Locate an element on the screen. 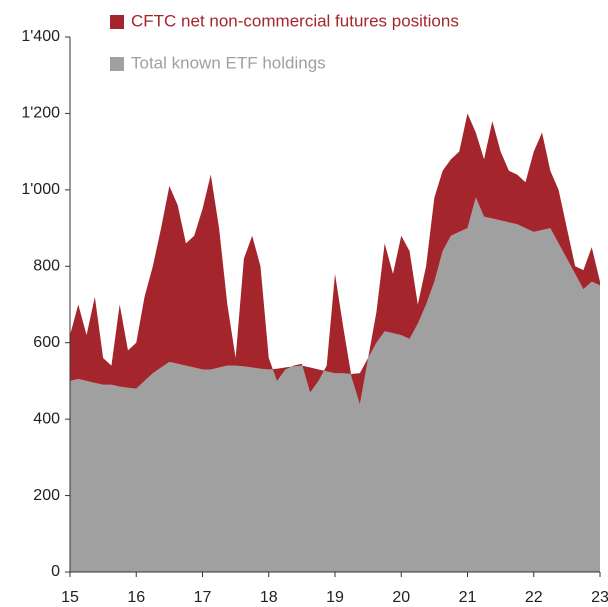  legend-label: Total known ETF holdings is located at coordinates (228, 62).